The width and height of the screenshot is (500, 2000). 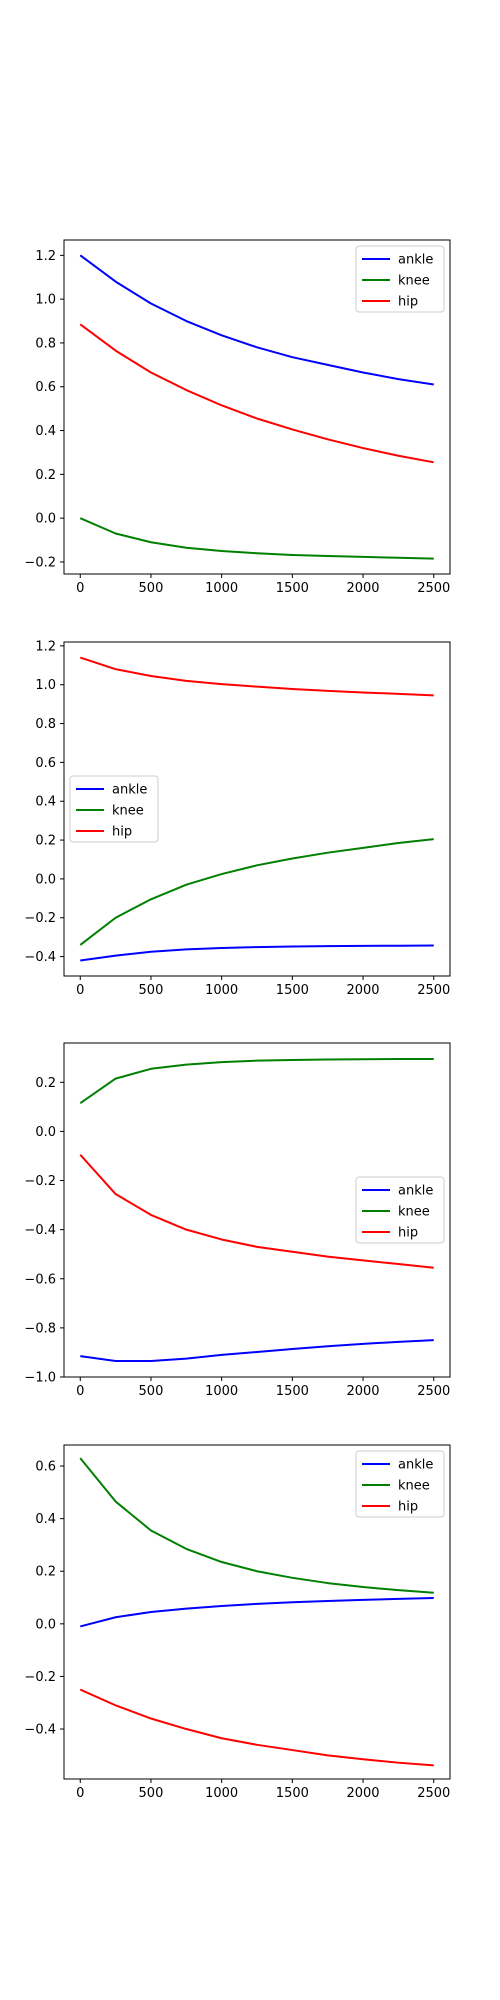 I want to click on y-tick-label: −0.8, so click(x=40, y=1328).